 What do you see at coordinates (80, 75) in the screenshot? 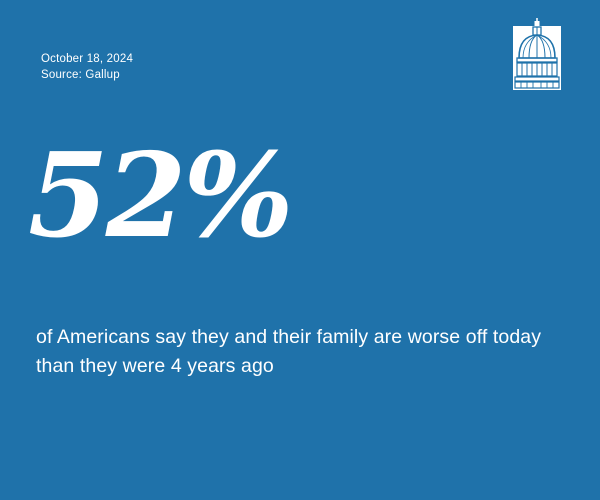
I see `source-label: Source: Gallup` at bounding box center [80, 75].